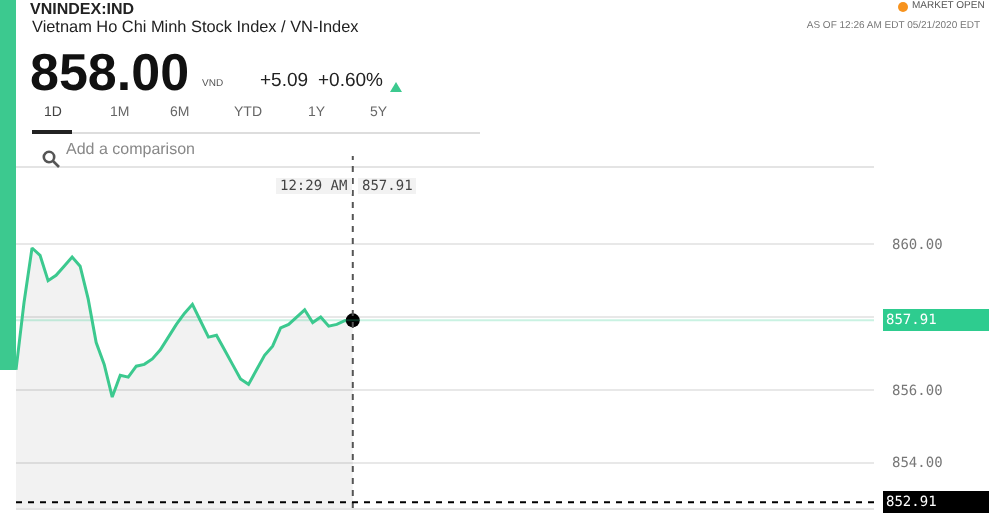 The height and width of the screenshot is (520, 994). What do you see at coordinates (110, 73) in the screenshot?
I see `text: 858.00` at bounding box center [110, 73].